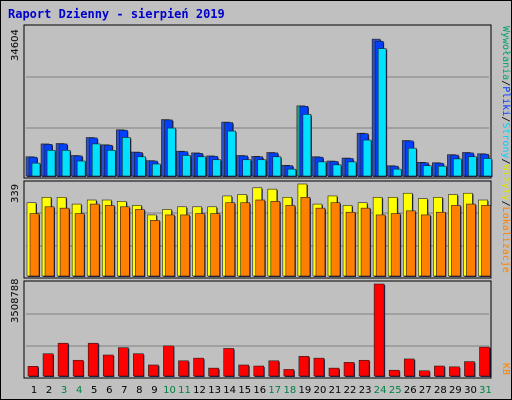 This screenshot has height=400, width=512. I want to click on x-tick-label: 26, so click(410, 390).